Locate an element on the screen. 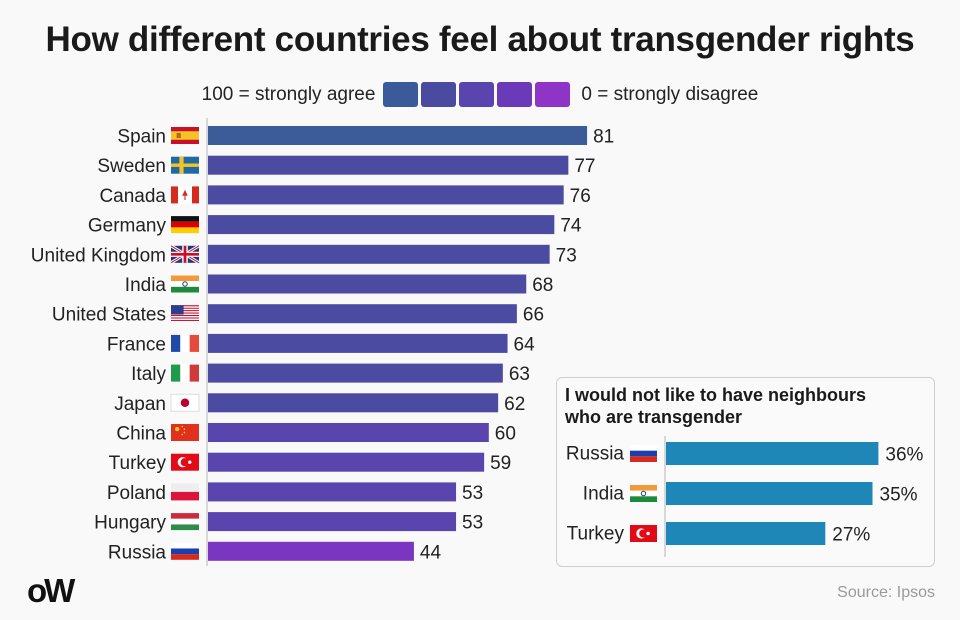  category-label: Italy is located at coordinates (148, 374).